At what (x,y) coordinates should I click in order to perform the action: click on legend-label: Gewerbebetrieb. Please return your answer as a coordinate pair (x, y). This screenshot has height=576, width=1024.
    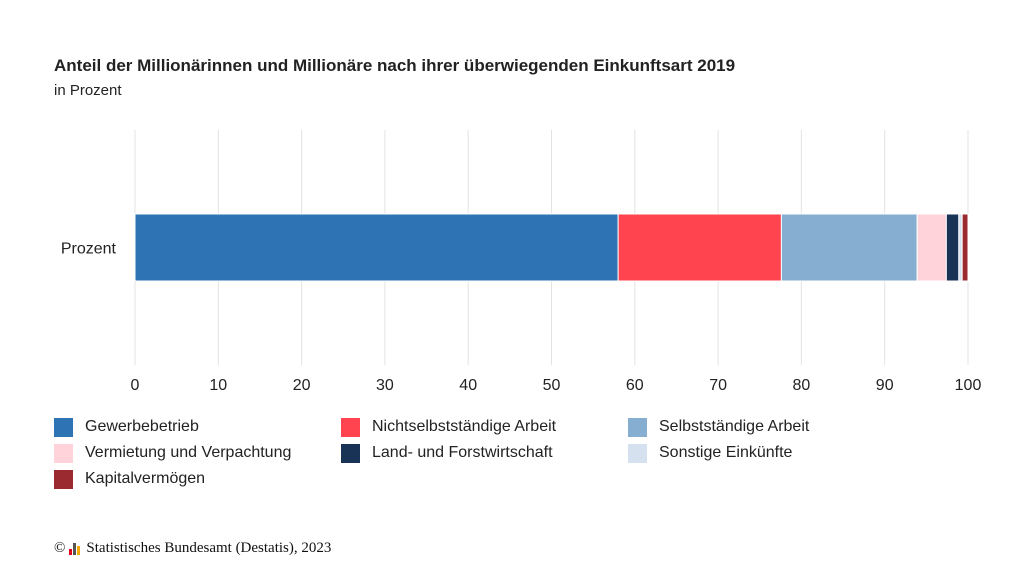
    Looking at the image, I should click on (142, 426).